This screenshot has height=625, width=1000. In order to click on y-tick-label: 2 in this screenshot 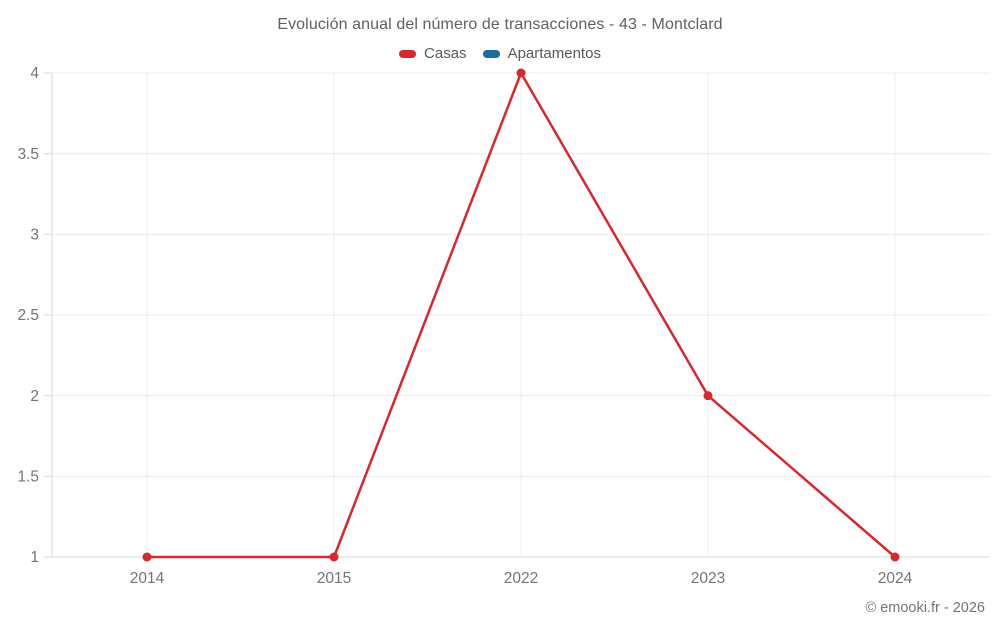, I will do `click(34, 396)`.